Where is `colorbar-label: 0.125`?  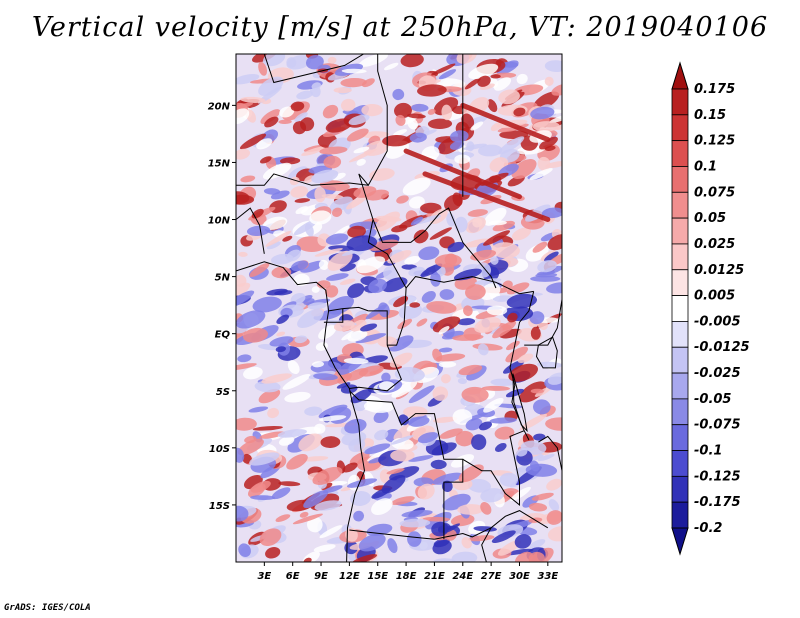
colorbar-label: 0.125 is located at coordinates (714, 141).